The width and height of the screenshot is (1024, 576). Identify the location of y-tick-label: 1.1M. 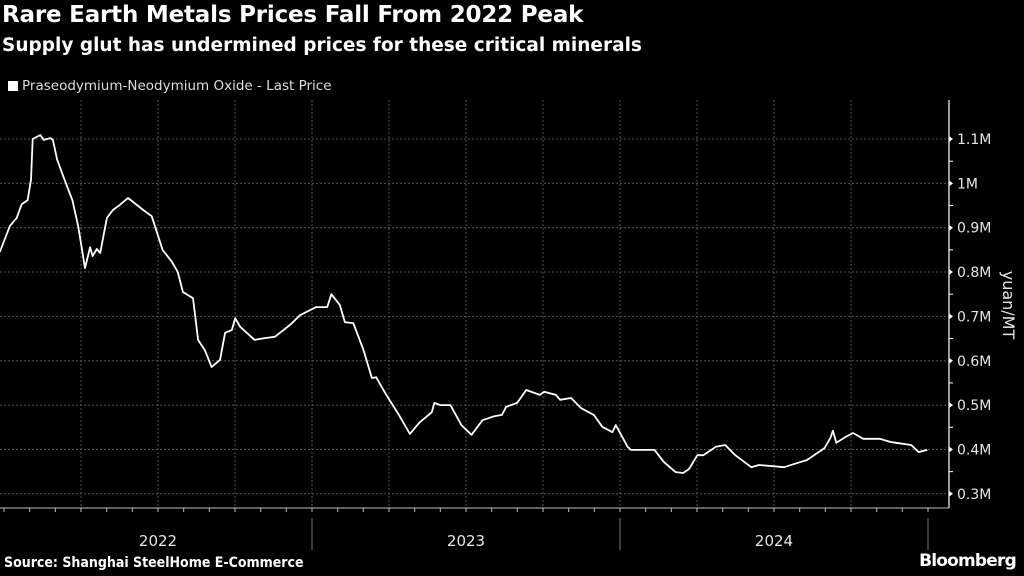
(974, 140).